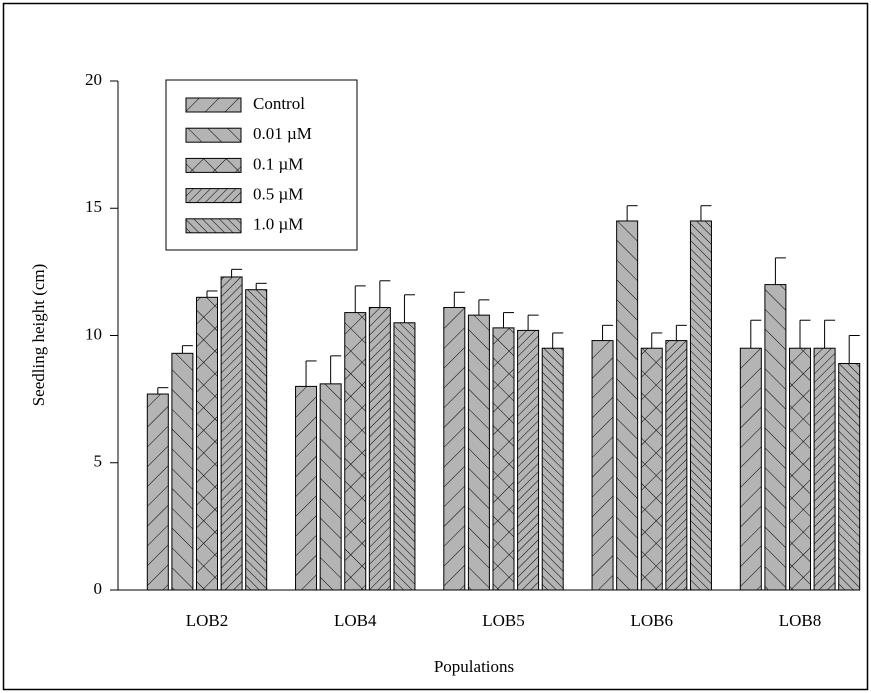  Describe the element at coordinates (503, 620) in the screenshot. I see `x-tick-label: LOB5` at that location.